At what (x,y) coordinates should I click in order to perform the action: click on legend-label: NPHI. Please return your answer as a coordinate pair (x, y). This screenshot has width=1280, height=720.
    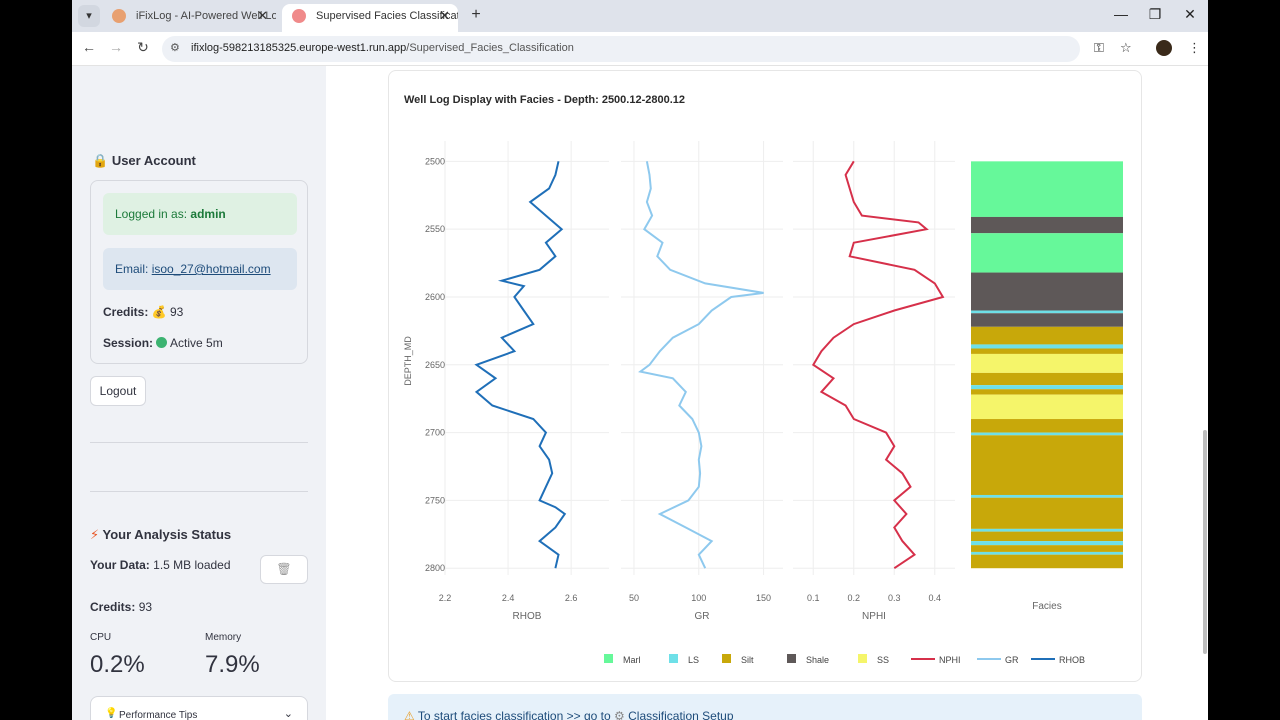
    Looking at the image, I should click on (950, 660).